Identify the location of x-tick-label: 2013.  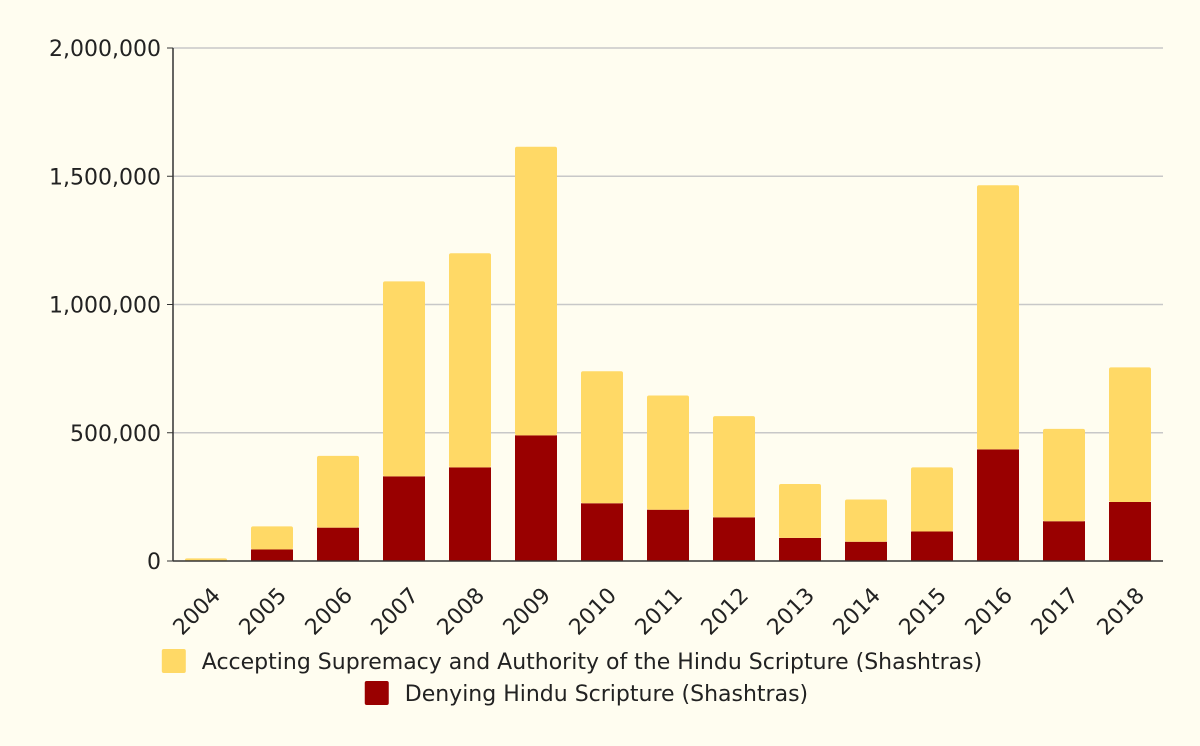
(791, 611).